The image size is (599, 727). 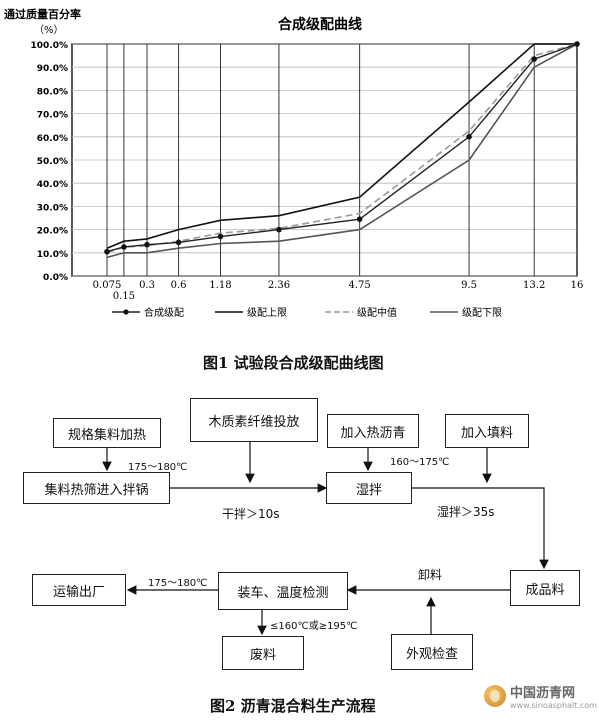 I want to click on legend-label: 级配中值, so click(x=377, y=312).